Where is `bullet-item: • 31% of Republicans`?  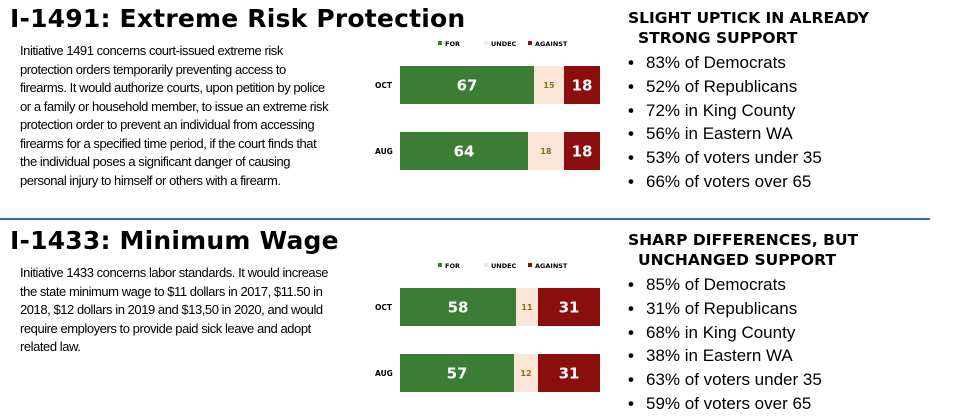
bullet-item: • 31% of Republicans is located at coordinates (725, 309).